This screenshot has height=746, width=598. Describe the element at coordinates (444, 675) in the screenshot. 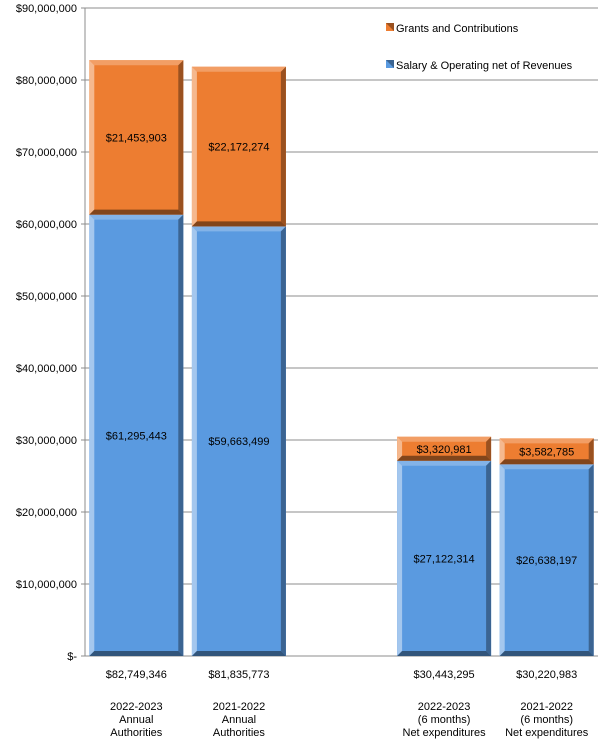

I see `bar-total-label: $30,443,295` at that location.